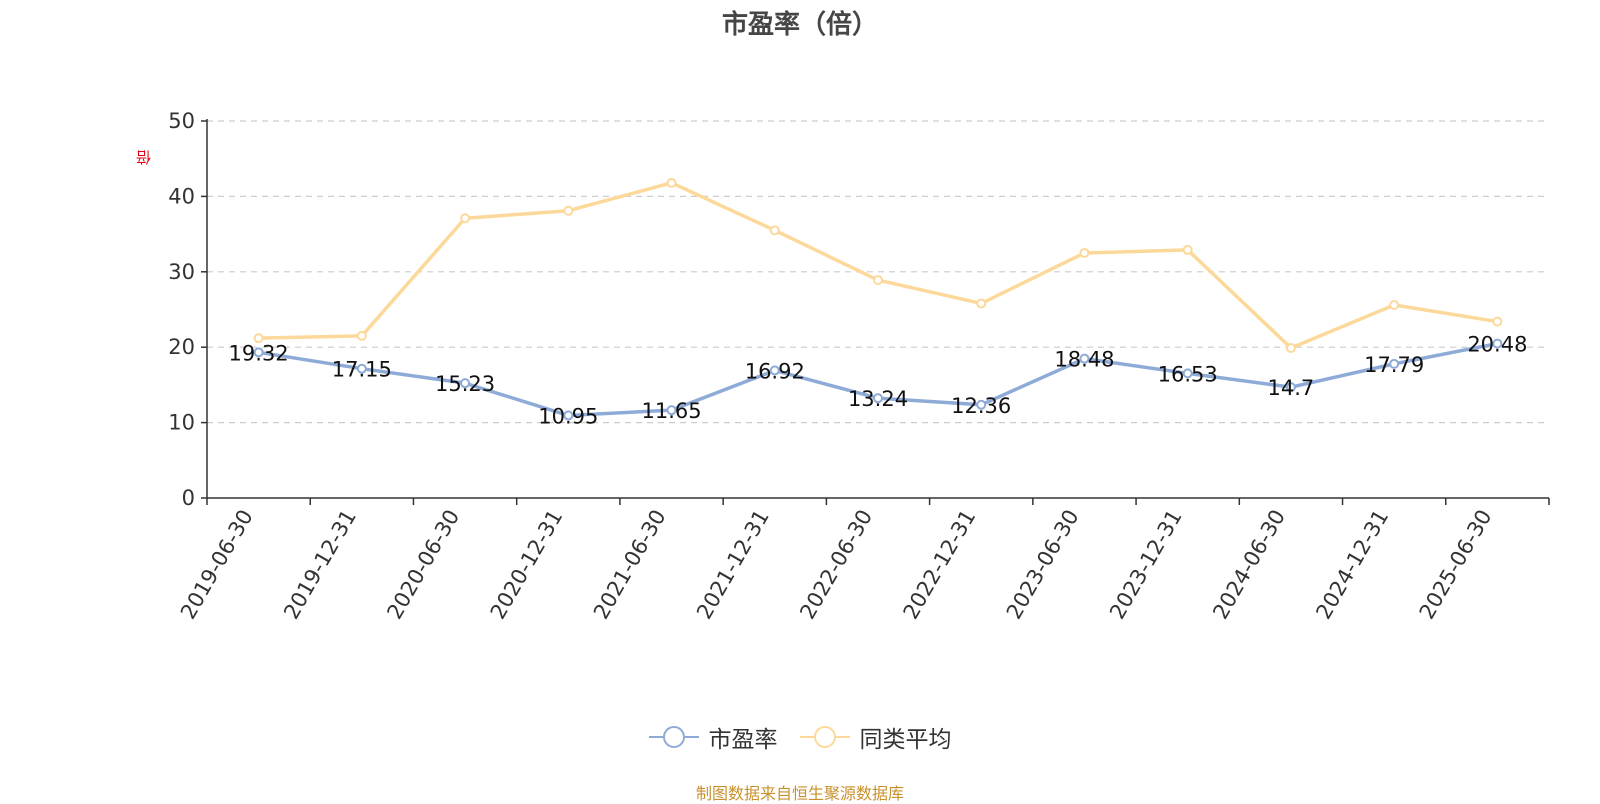 This screenshot has height=804, width=1600. What do you see at coordinates (181, 272) in the screenshot?
I see `y-tick-label: 30` at bounding box center [181, 272].